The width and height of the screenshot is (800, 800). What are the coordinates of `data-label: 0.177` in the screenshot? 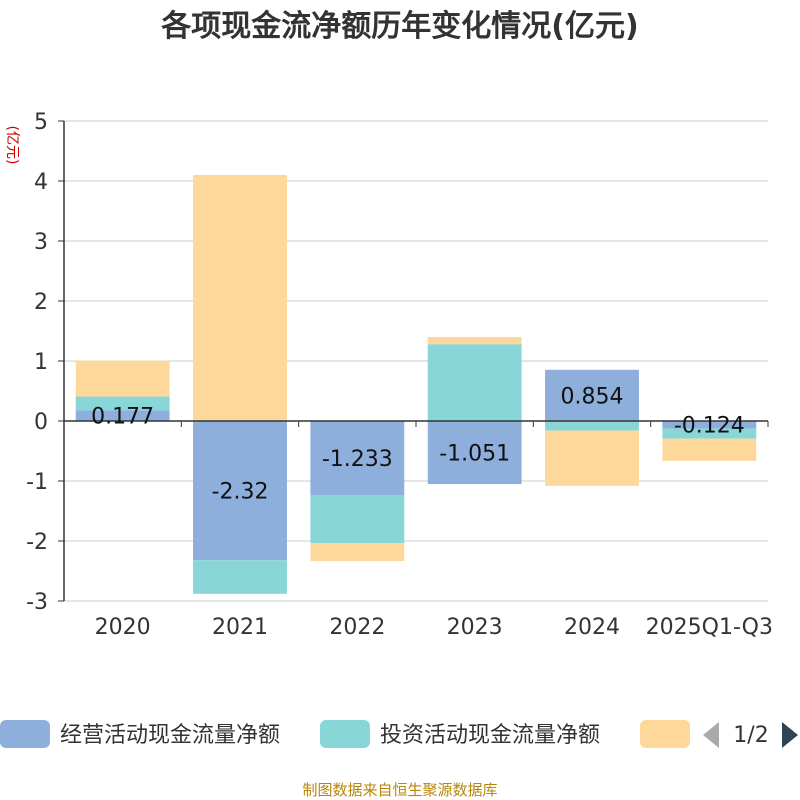 It's located at (122, 417).